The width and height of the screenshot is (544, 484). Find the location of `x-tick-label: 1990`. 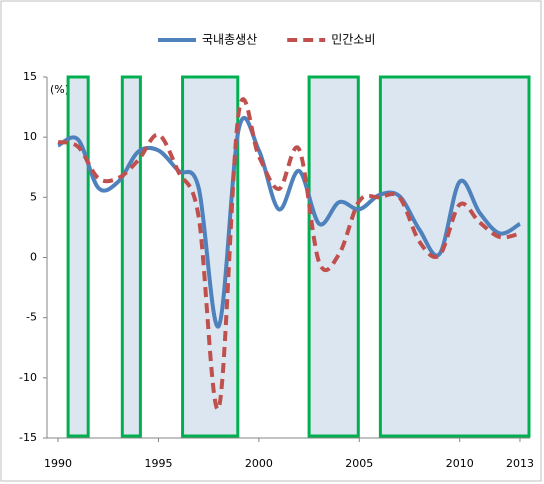

x-tick-label: 1990 is located at coordinates (58, 463).